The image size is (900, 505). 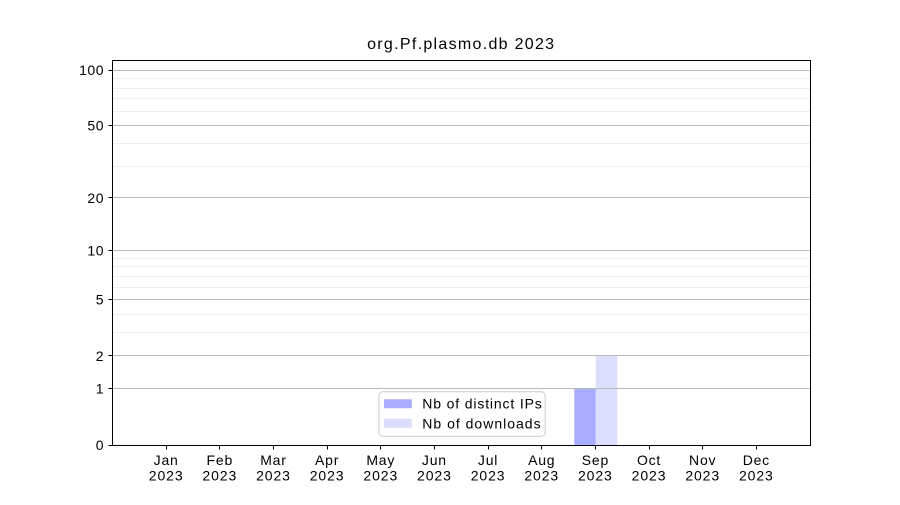 What do you see at coordinates (327, 460) in the screenshot?
I see `svg-text: Apr` at bounding box center [327, 460].